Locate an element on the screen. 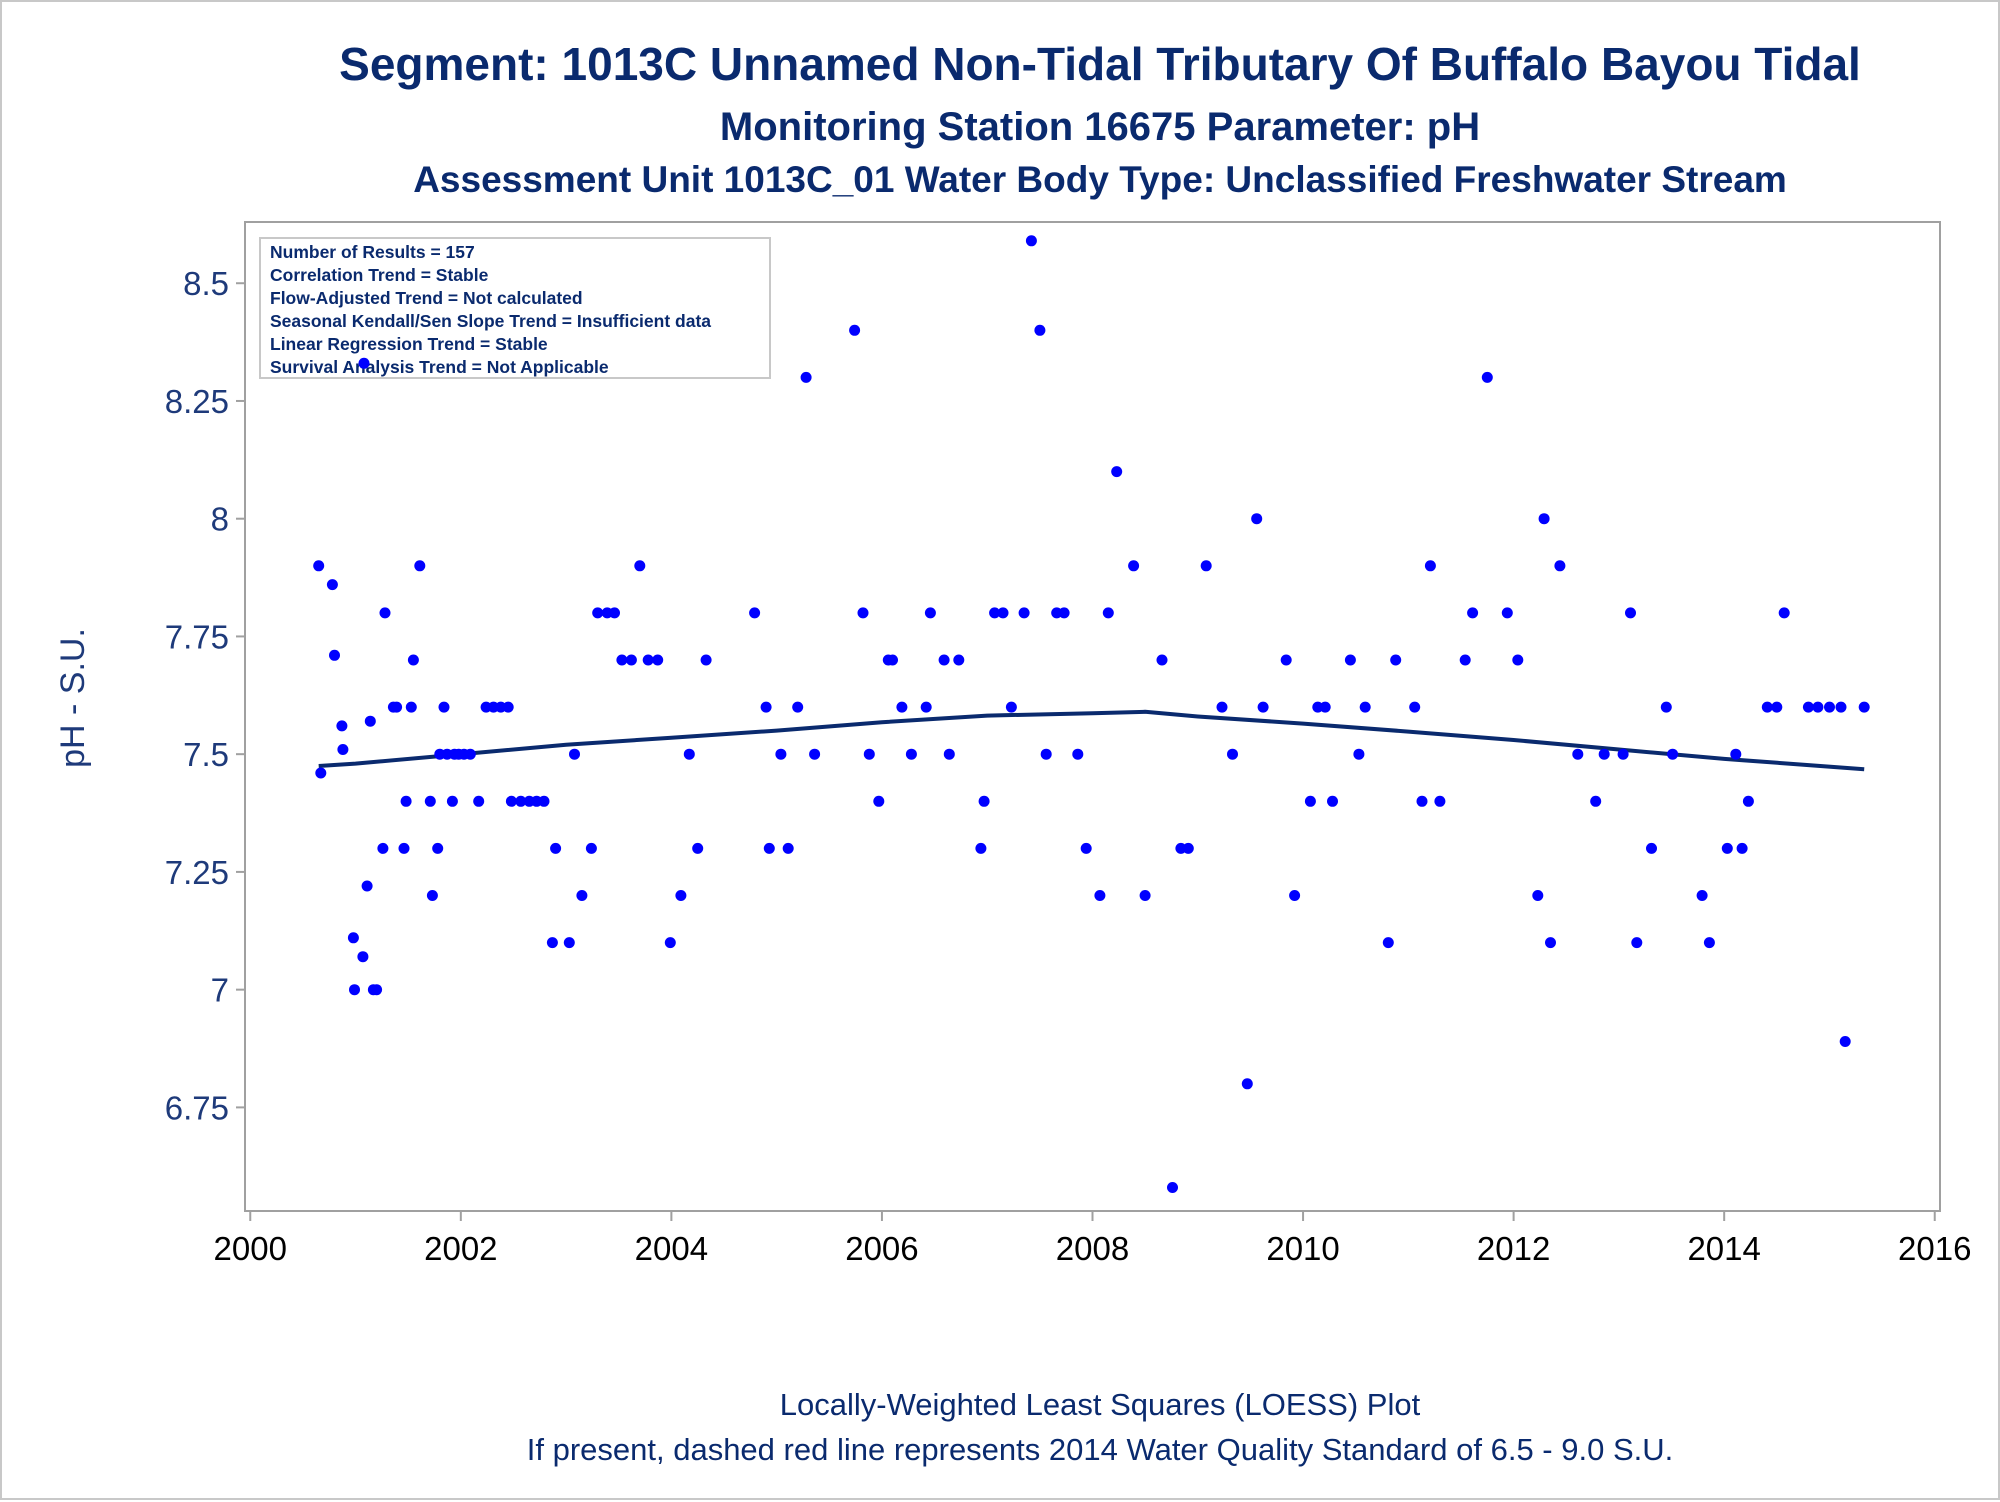 This screenshot has height=1502, width=2000. x-tick-label: 2016 is located at coordinates (1934, 1248).